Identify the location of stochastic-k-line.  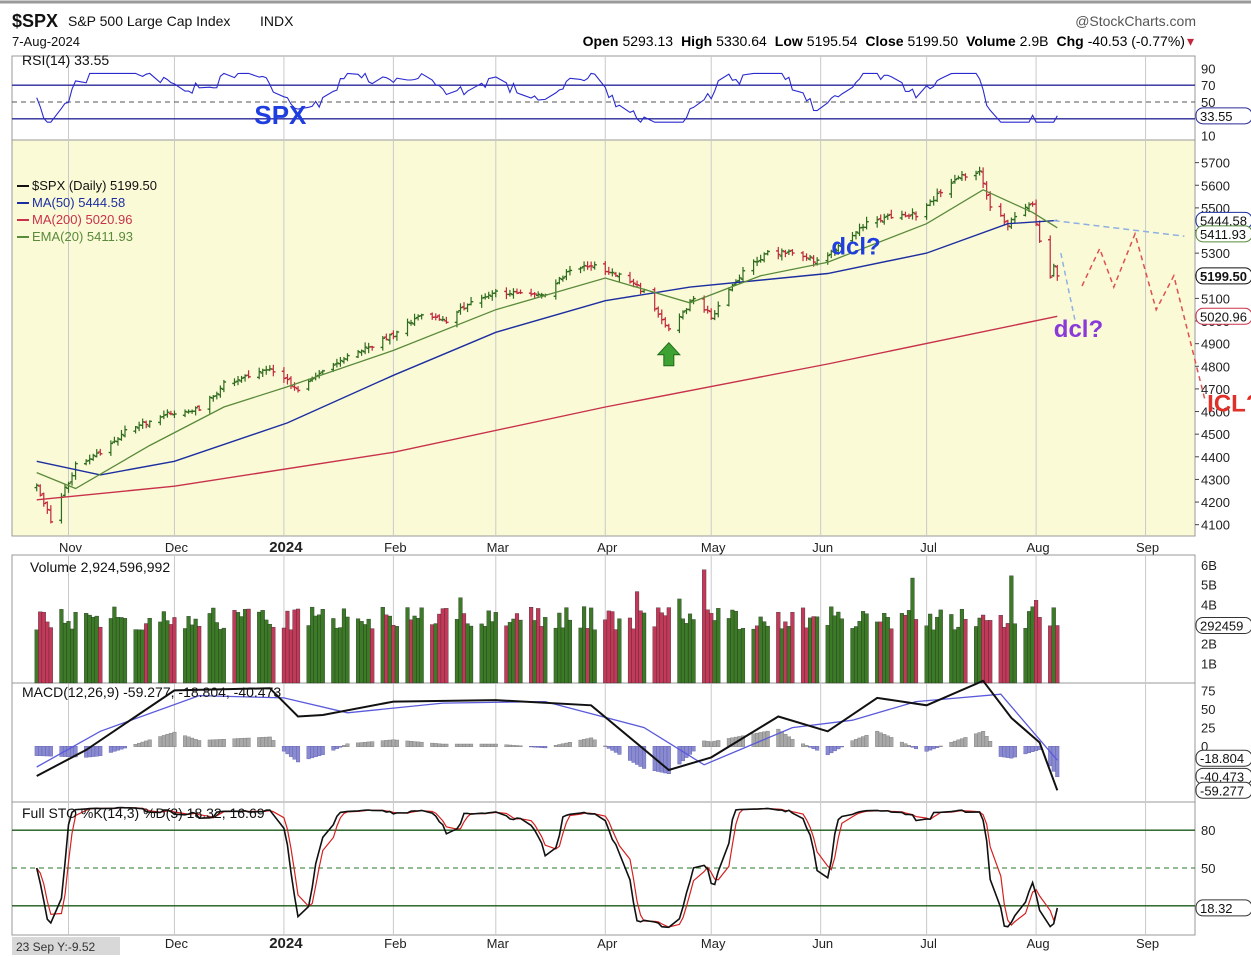
(547, 867).